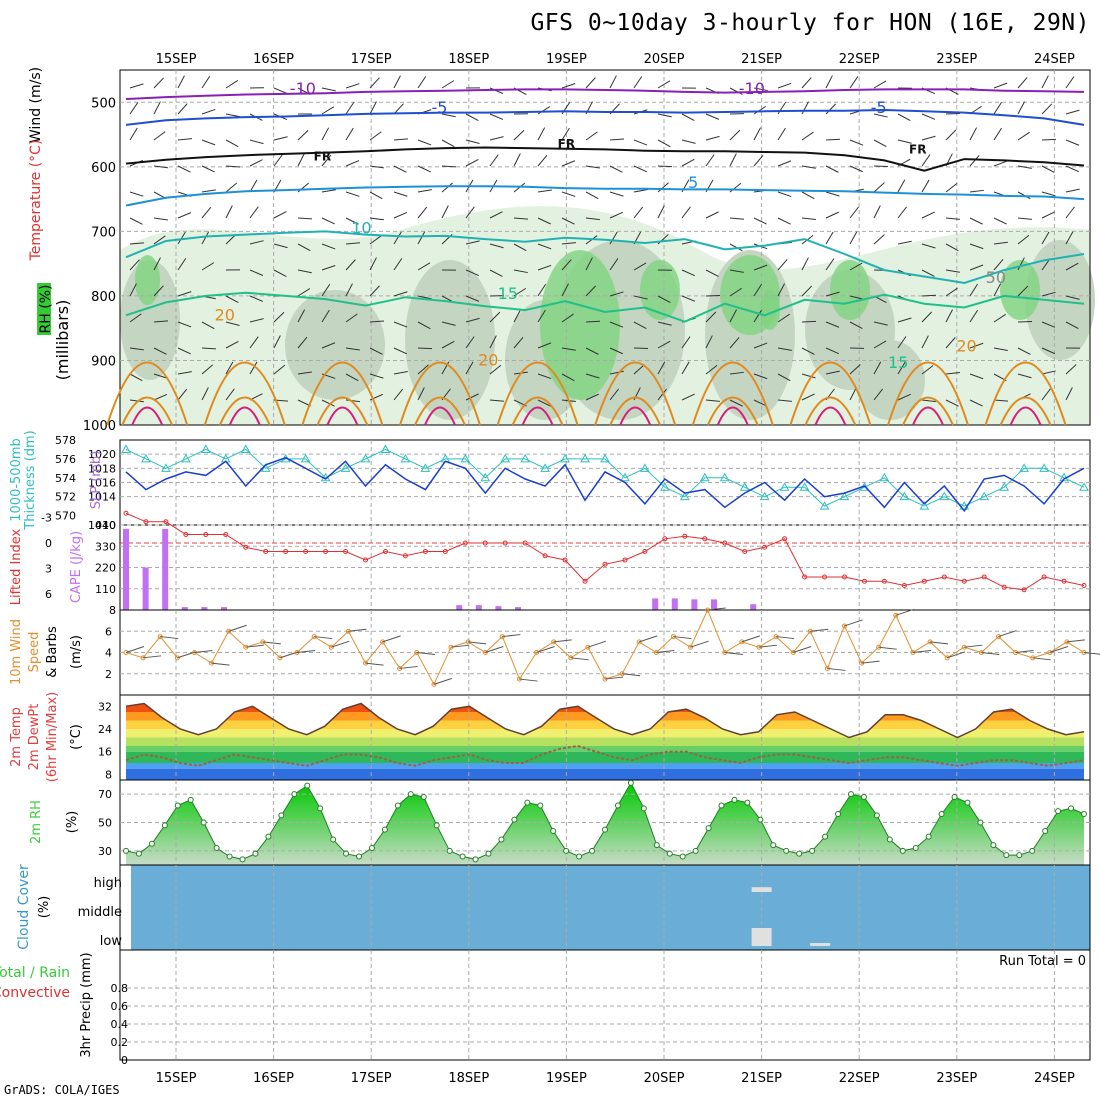 This screenshot has width=1100, height=1100. I want to click on li-line, so click(605, 551).